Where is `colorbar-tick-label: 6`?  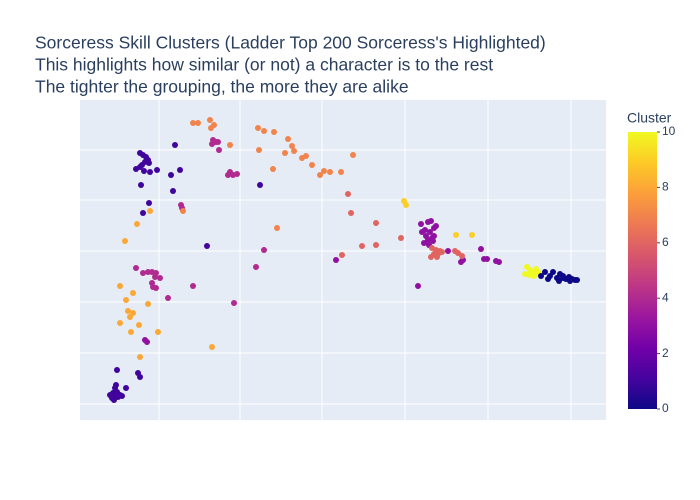
colorbar-tick-label: 6 is located at coordinates (665, 242).